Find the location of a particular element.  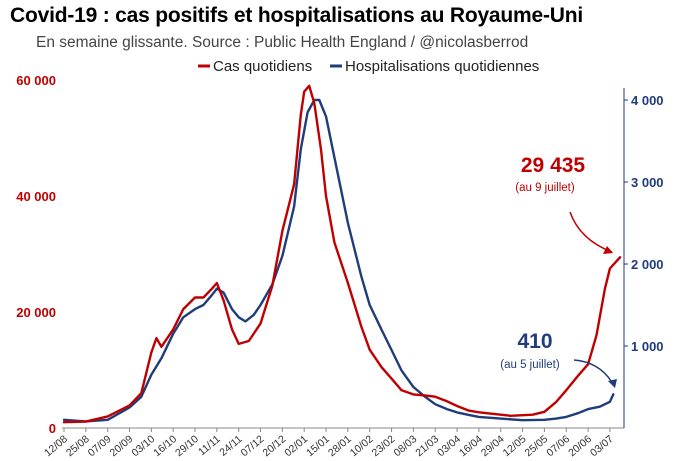

x-tick-label: 07/09 is located at coordinates (100, 446).